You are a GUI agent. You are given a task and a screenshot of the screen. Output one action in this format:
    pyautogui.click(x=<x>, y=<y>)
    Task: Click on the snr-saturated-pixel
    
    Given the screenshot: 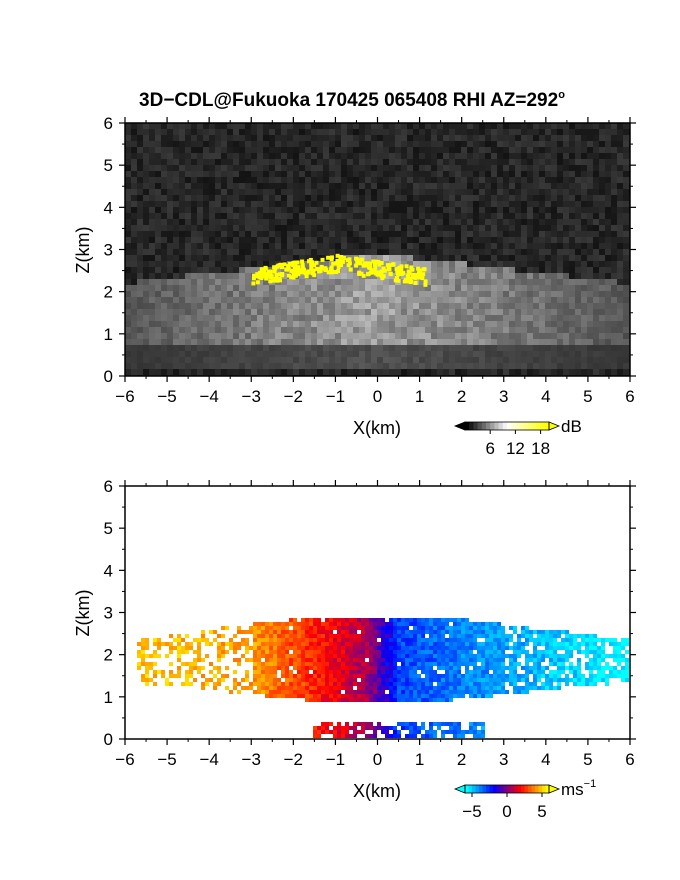 What is the action you would take?
    pyautogui.click(x=261, y=269)
    